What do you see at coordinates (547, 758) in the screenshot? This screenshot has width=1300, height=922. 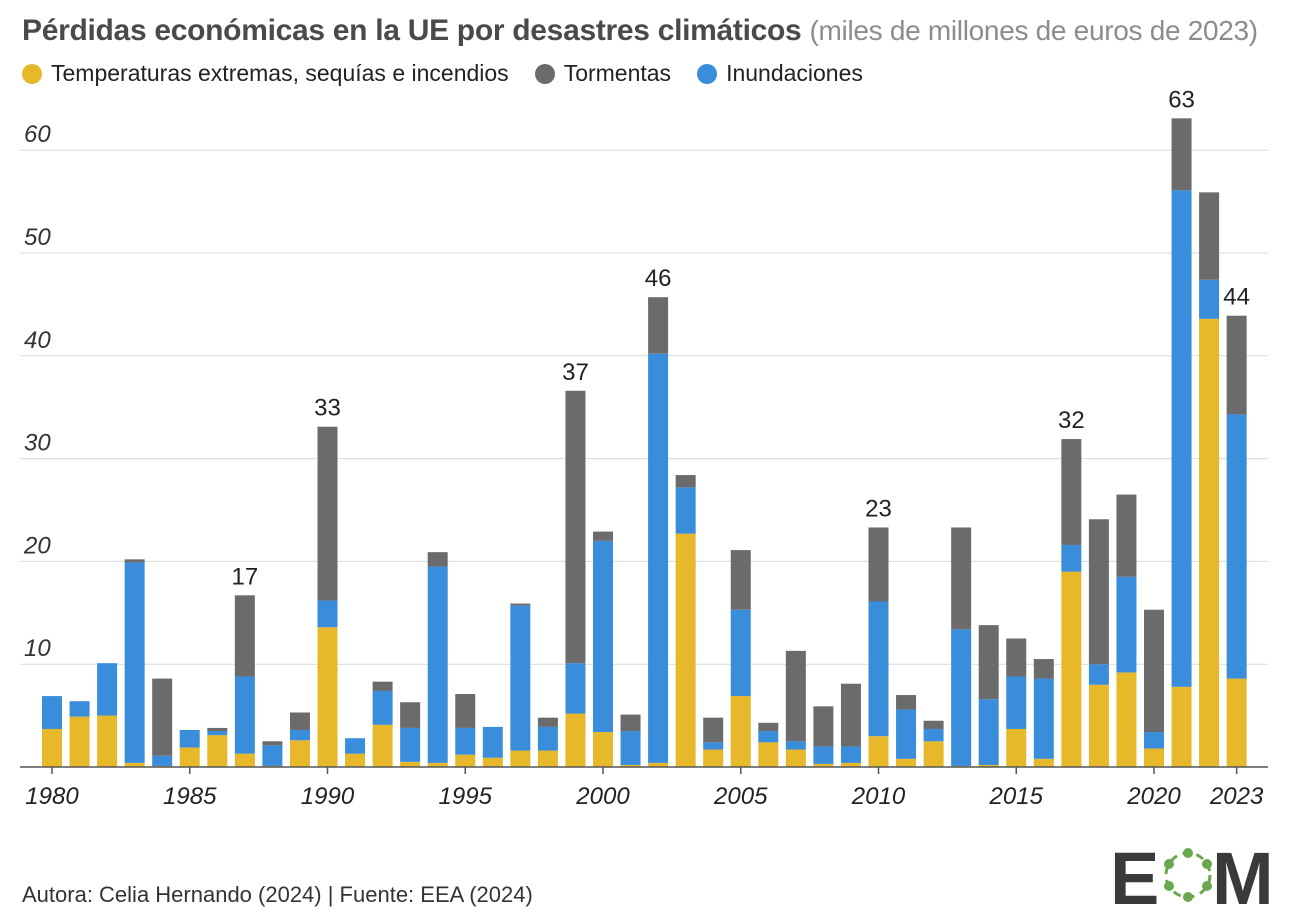 I see `bar-1998-temperaturas` at bounding box center [547, 758].